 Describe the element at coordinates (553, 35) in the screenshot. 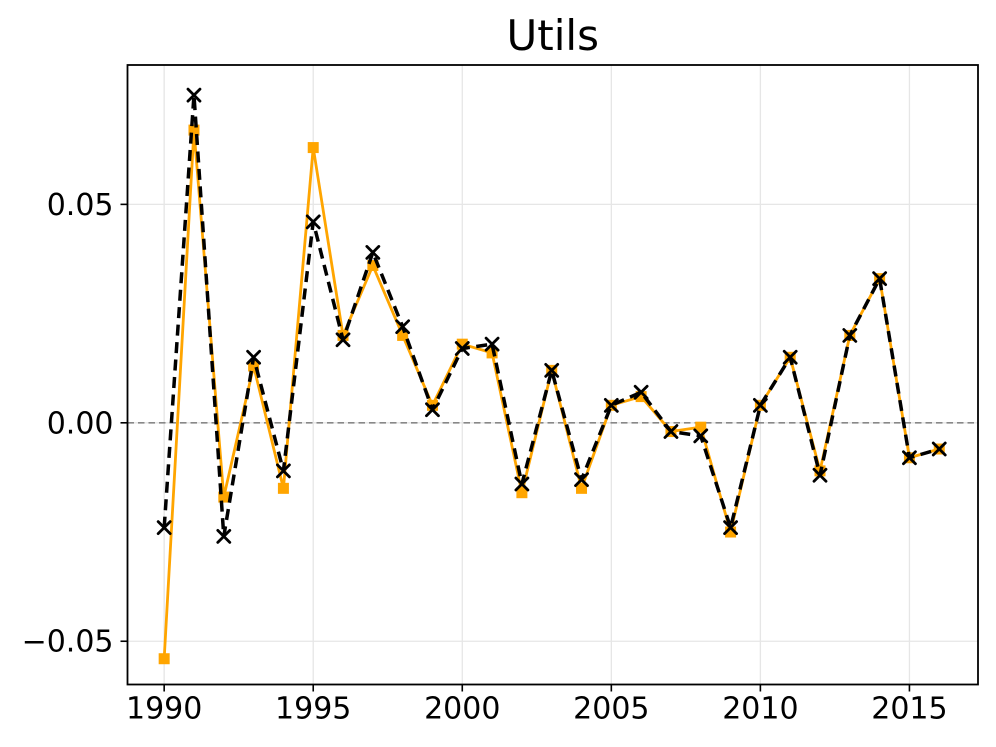

I see `chart-title: Utils` at that location.